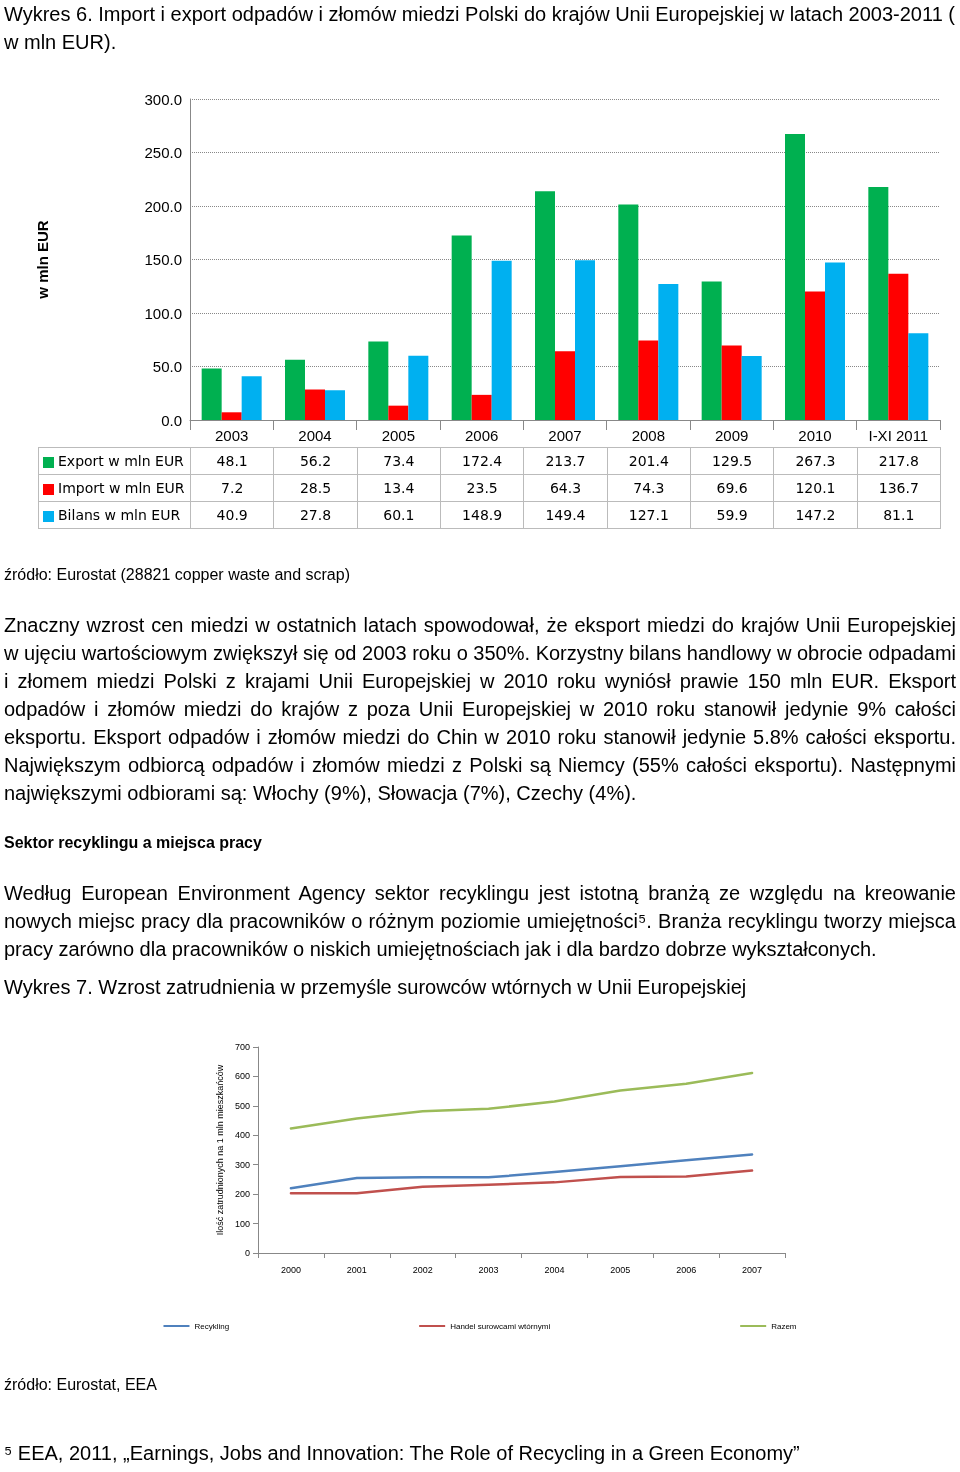 The width and height of the screenshot is (960, 1472). What do you see at coordinates (649, 461) in the screenshot?
I see `data-label: 201.4` at bounding box center [649, 461].